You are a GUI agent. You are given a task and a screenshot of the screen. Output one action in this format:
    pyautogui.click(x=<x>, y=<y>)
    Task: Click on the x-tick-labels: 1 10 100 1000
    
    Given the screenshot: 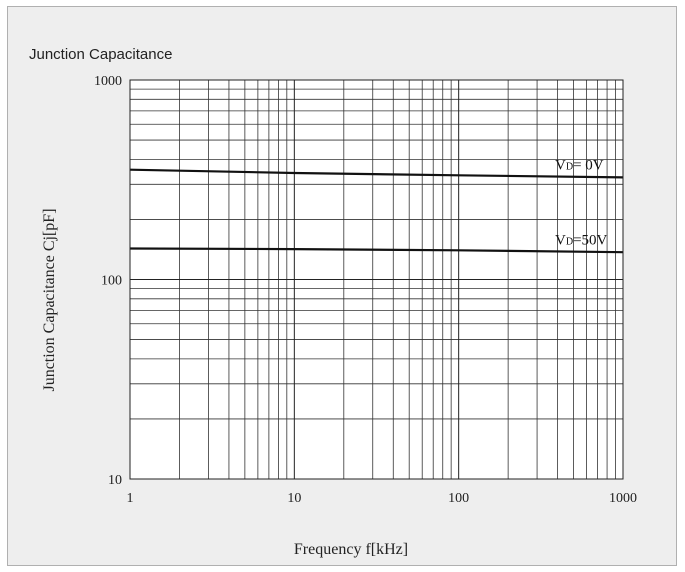 What is the action you would take?
    pyautogui.click(x=382, y=498)
    